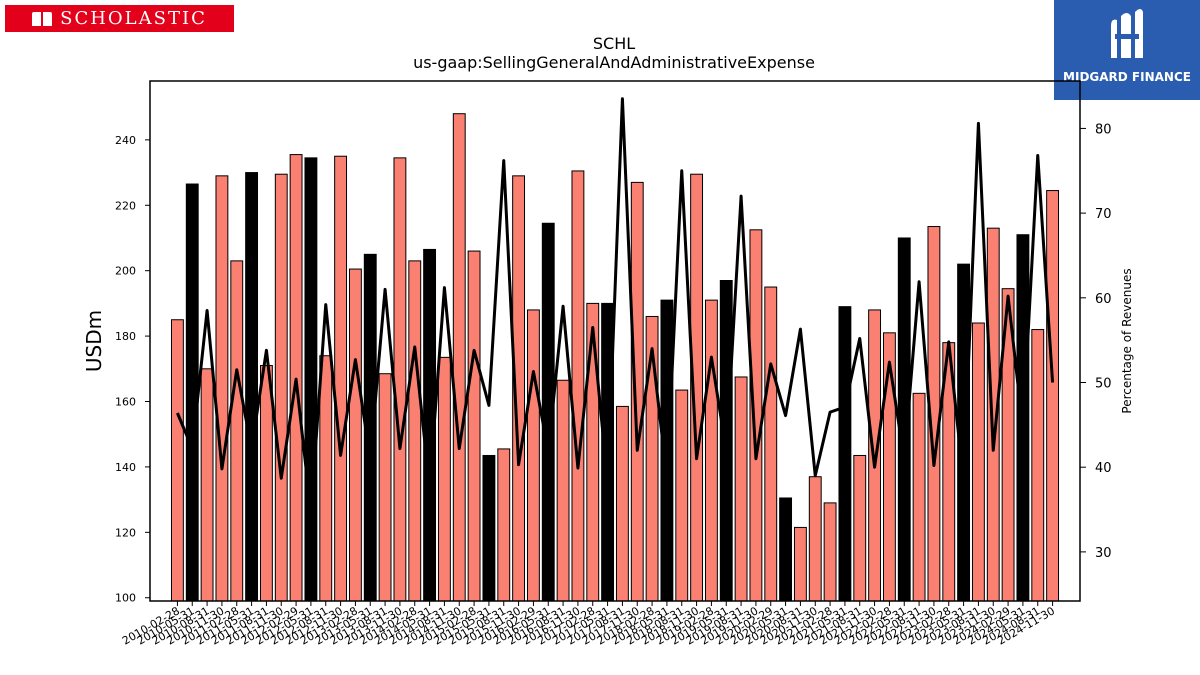  What do you see at coordinates (1103, 553) in the screenshot?
I see `y2-tick-label: 30` at bounding box center [1103, 553].